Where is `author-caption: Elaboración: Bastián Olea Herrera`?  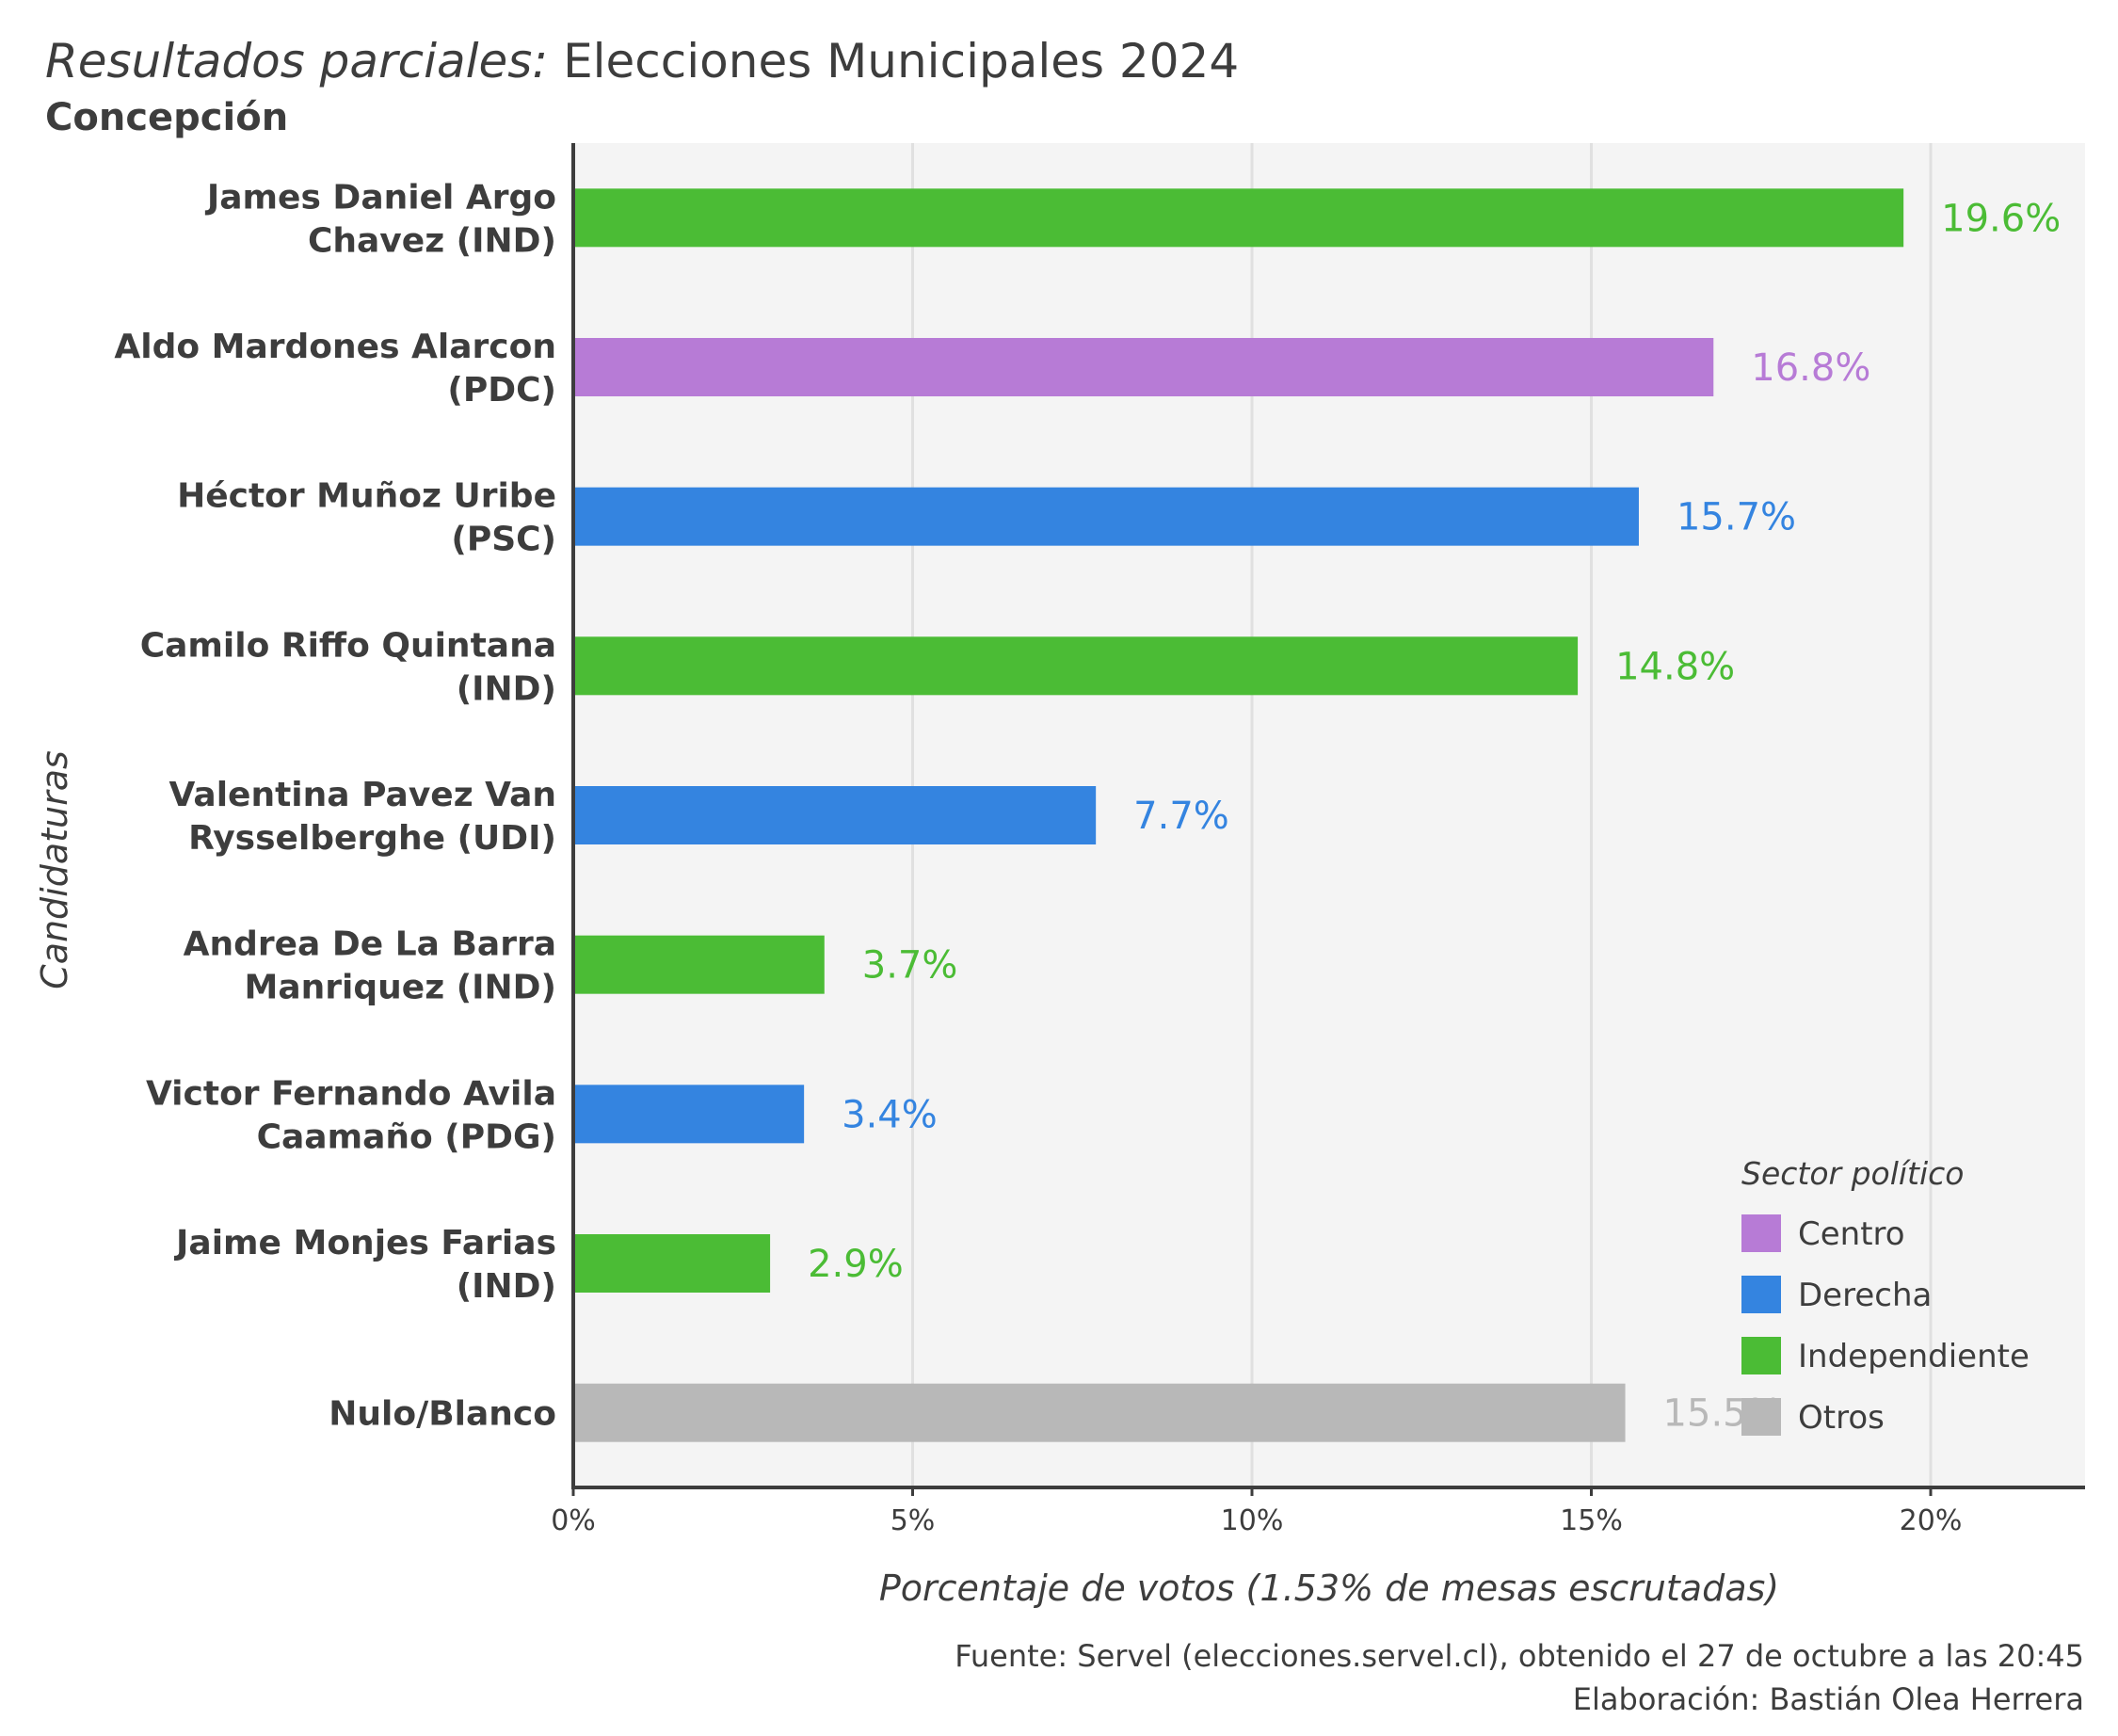
author-caption: Elaboración: Bastián Olea Herrera is located at coordinates (1828, 1699).